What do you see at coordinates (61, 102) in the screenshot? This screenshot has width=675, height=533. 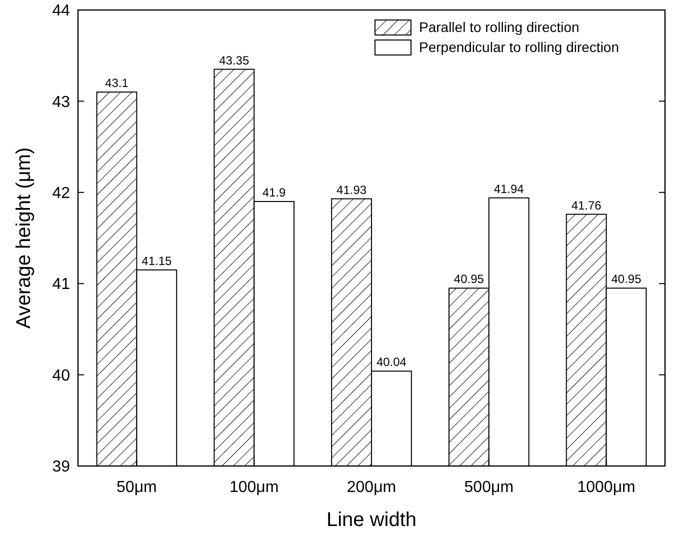 I see `y-tick-label: 43` at bounding box center [61, 102].